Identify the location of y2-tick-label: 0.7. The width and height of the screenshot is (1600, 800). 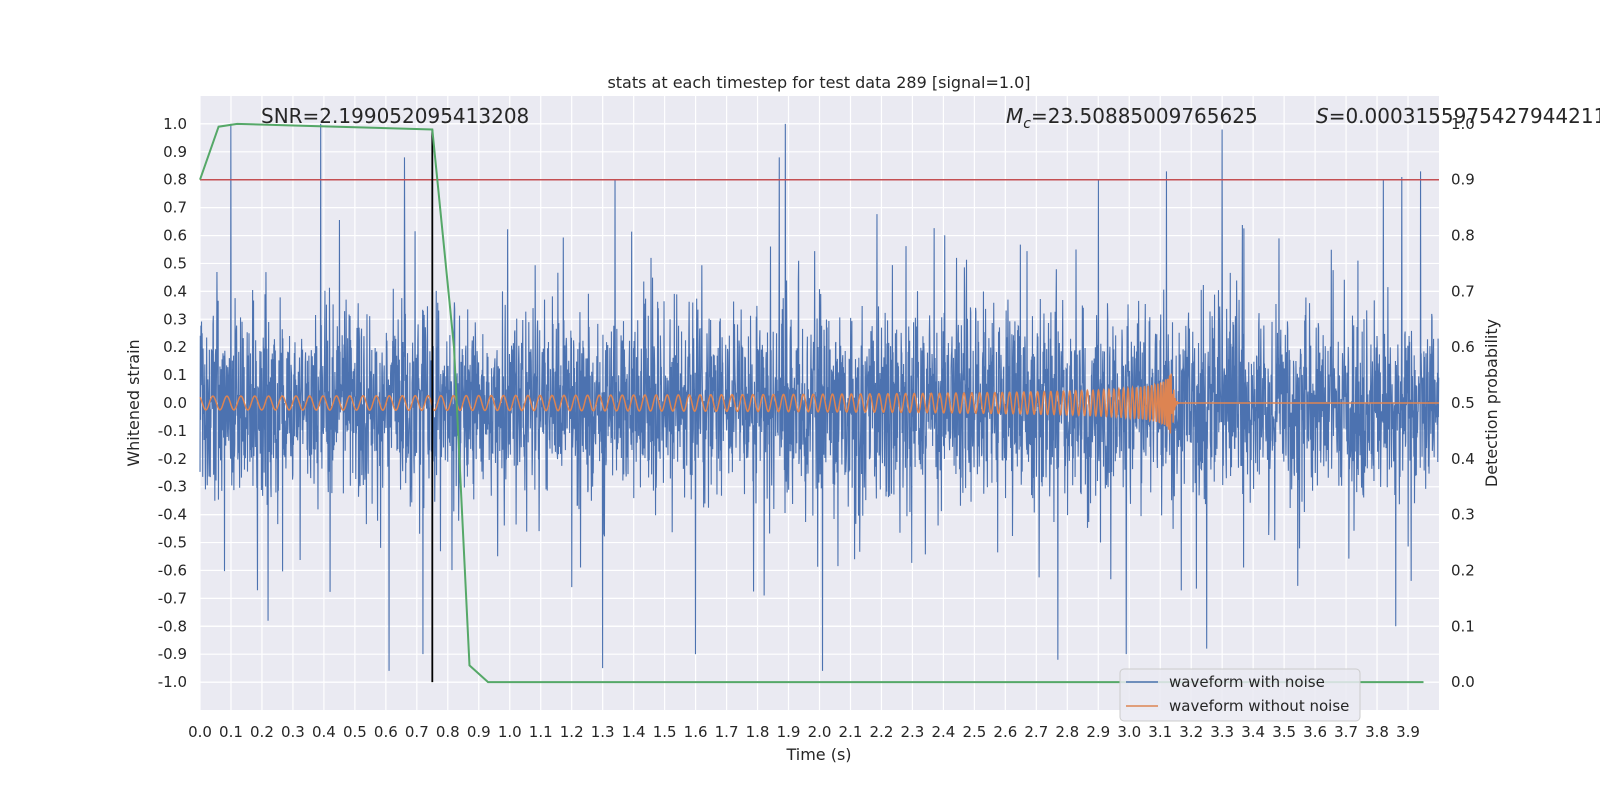
(1463, 291).